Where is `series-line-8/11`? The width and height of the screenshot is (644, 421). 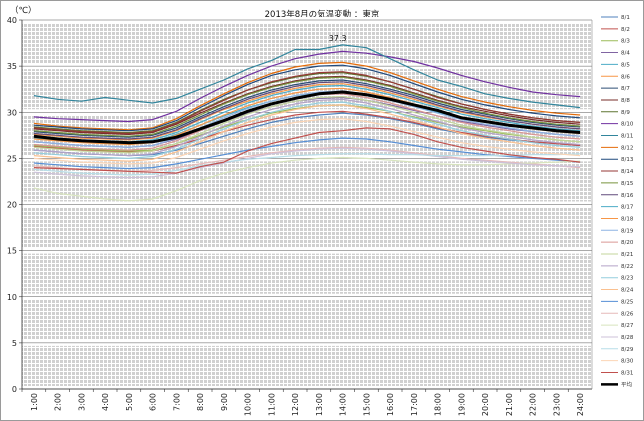
series-line-8/11 is located at coordinates (307, 76).